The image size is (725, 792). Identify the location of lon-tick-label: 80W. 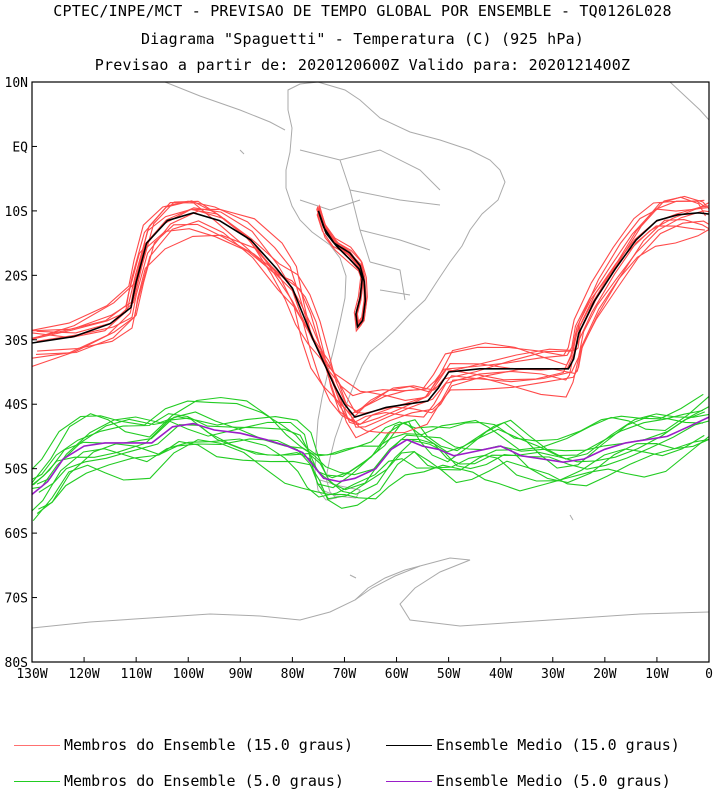
(293, 674).